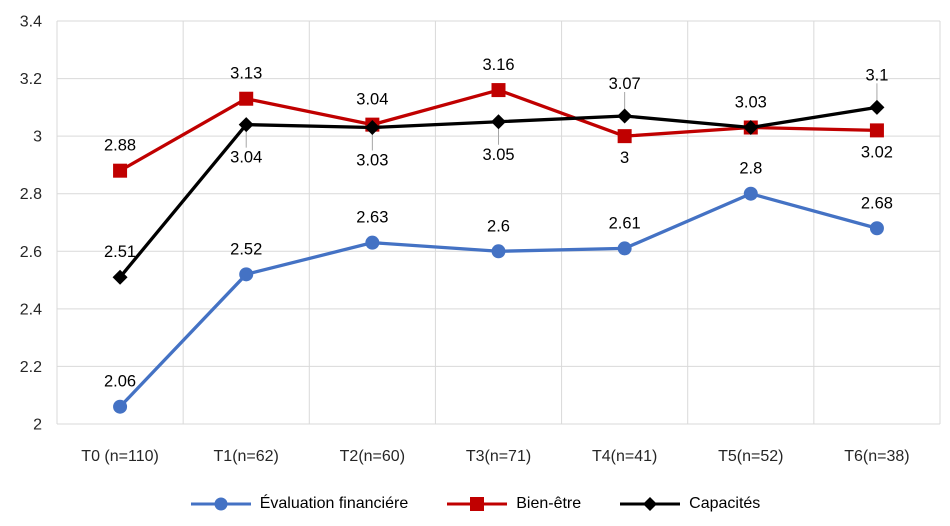  What do you see at coordinates (372, 456) in the screenshot?
I see `x-tick-label: T2(n=60)` at bounding box center [372, 456].